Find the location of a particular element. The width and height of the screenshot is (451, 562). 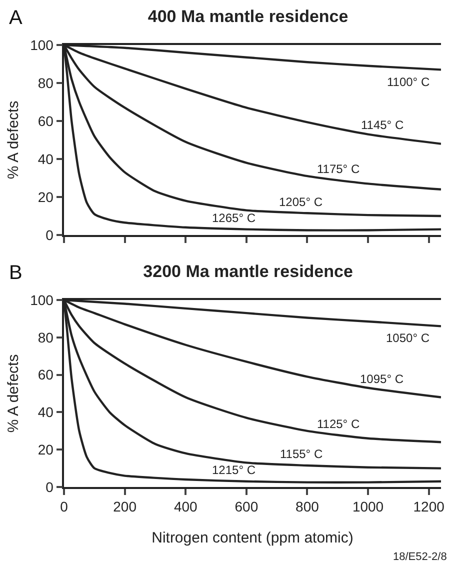

series-label: 1265° C is located at coordinates (234, 218).